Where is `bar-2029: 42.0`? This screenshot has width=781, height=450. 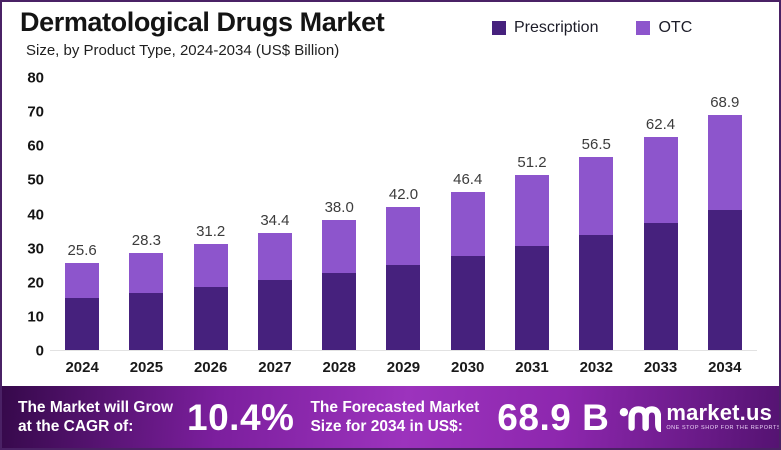
bar-2029: 42.0 is located at coordinates (403, 214).